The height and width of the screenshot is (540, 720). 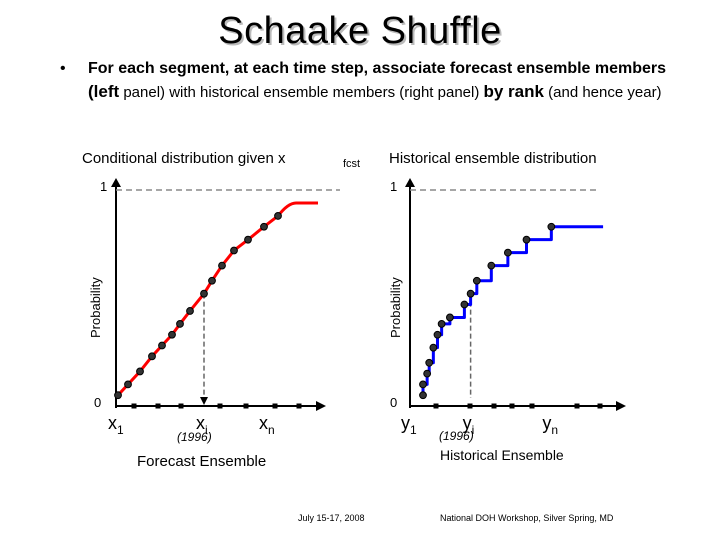 What do you see at coordinates (550, 425) in the screenshot?
I see `right-x-marker-2: yn` at bounding box center [550, 425].